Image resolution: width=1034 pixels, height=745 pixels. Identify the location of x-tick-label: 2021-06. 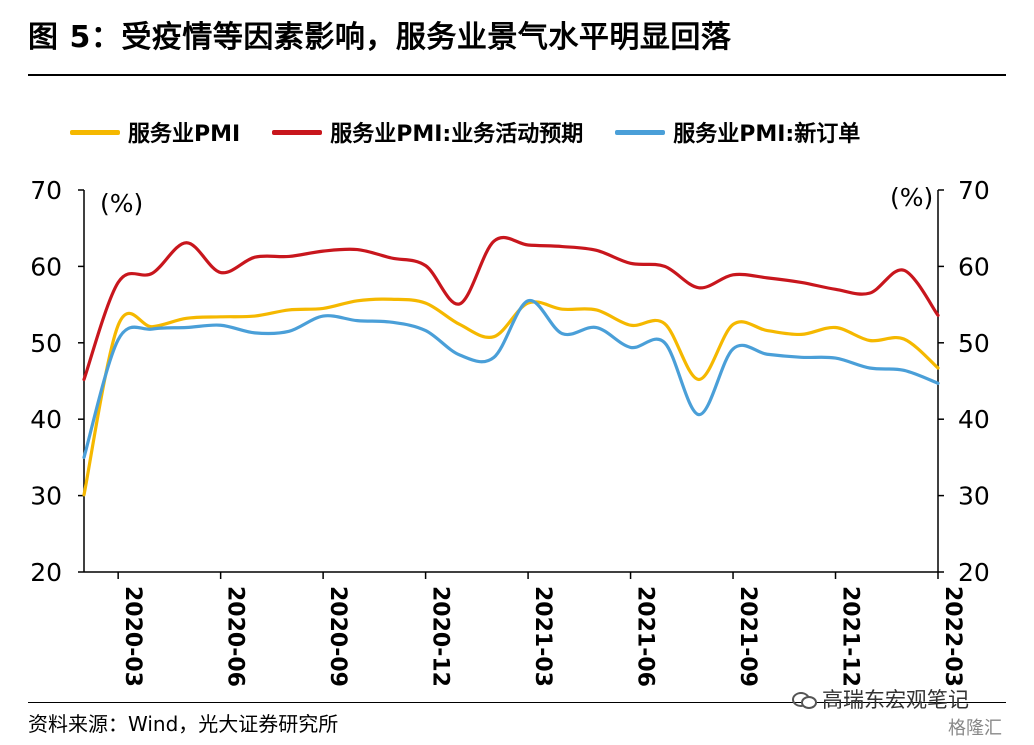
(645, 636).